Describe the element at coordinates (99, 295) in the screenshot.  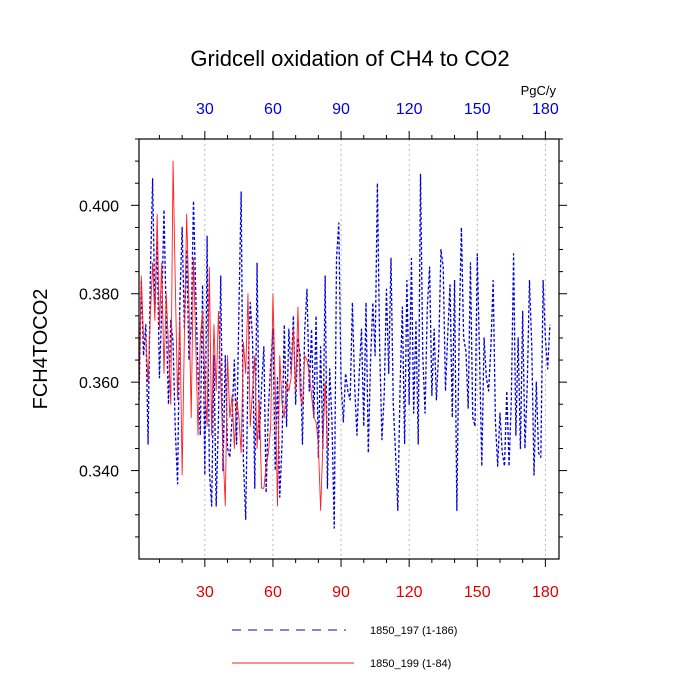
I see `y-tick-label: 0.380` at that location.